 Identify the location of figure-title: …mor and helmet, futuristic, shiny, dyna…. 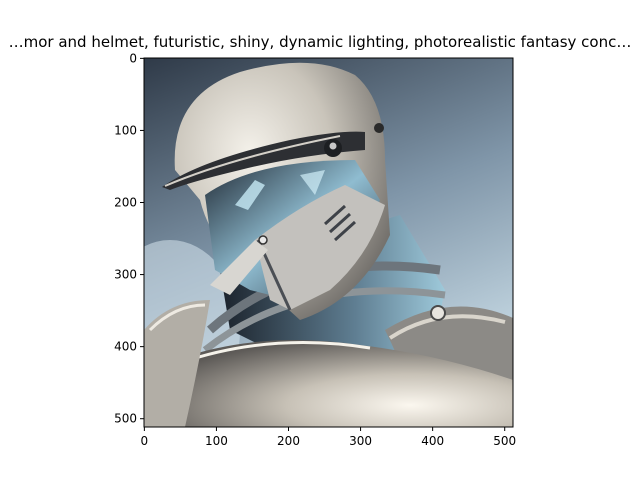
(320, 42).